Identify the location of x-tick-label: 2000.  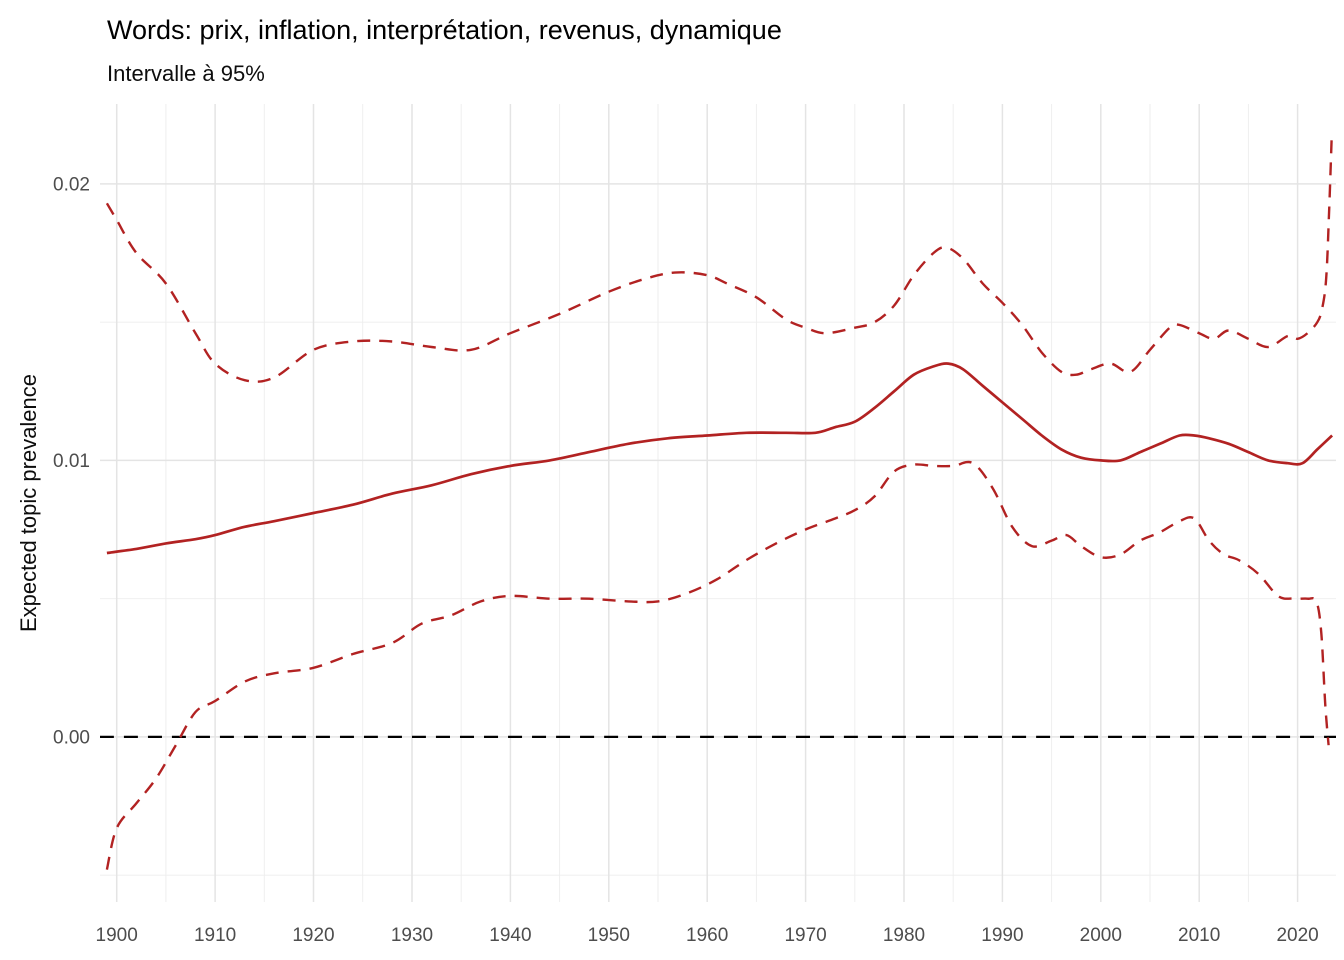
(1101, 935).